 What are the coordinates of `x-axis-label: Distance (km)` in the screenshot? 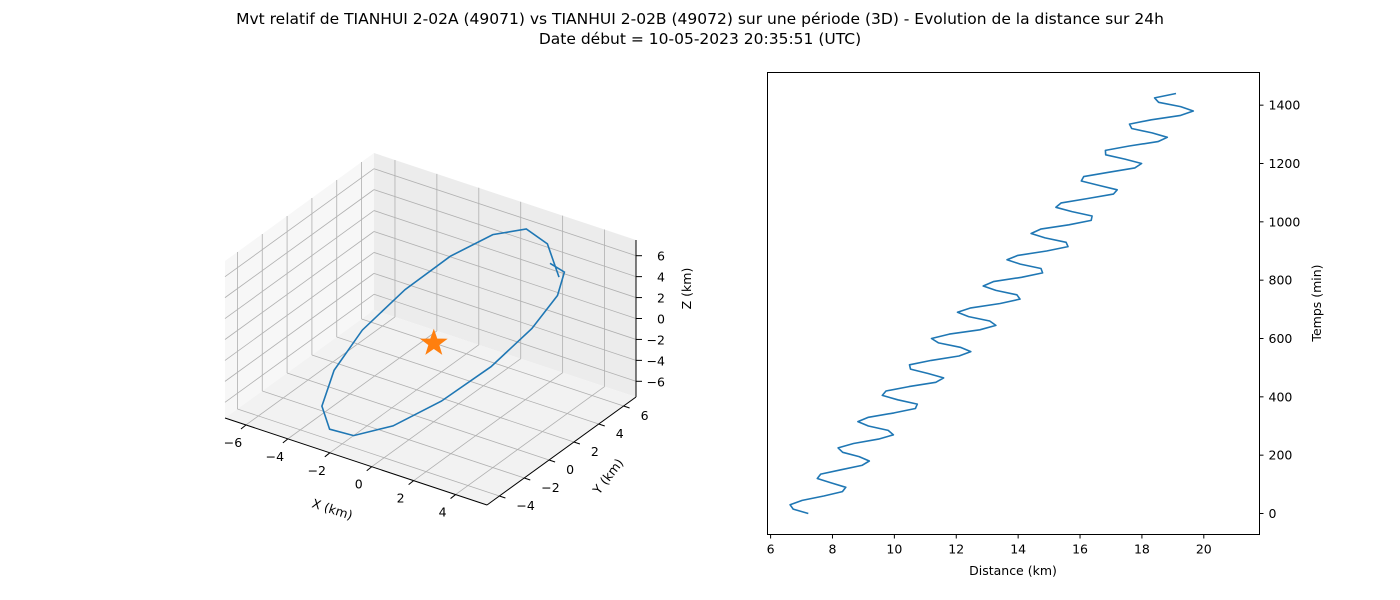 It's located at (1013, 570).